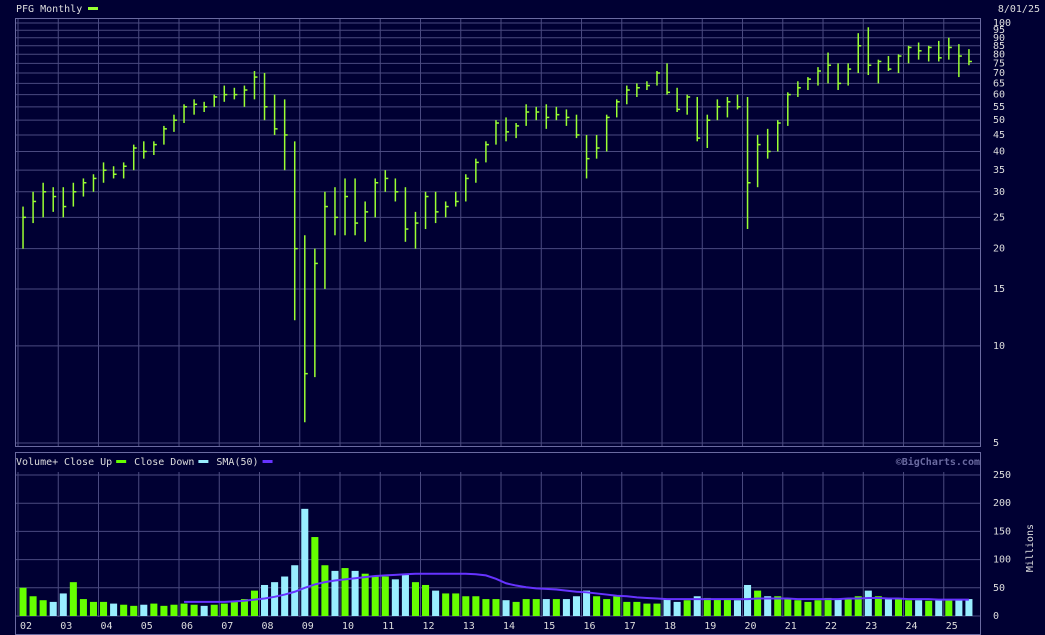 The width and height of the screenshot is (1045, 635). Describe the element at coordinates (66, 626) in the screenshot. I see `x-tick-label: 03` at that location.